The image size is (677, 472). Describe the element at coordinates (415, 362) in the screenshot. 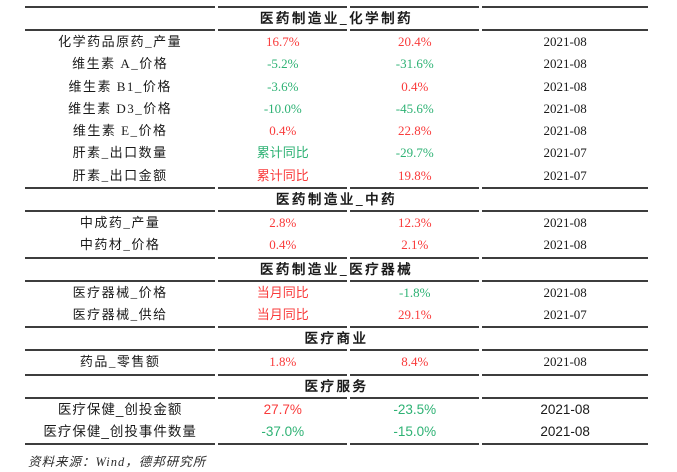

I see `value-secondary: 8.4%` at that location.